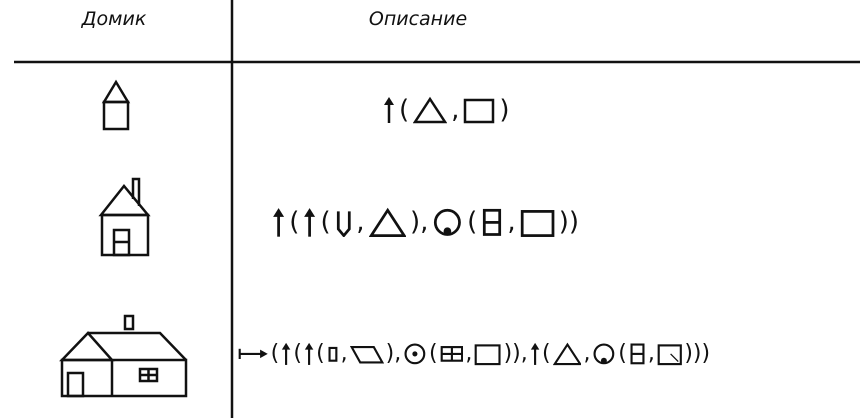 This screenshot has height=418, width=860. I want to click on shape-rect, so click(333, 354).